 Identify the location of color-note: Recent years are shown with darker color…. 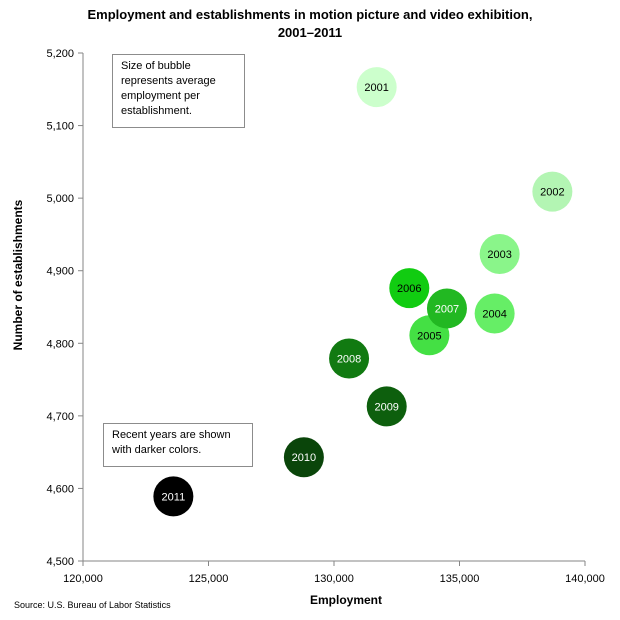
(178, 445).